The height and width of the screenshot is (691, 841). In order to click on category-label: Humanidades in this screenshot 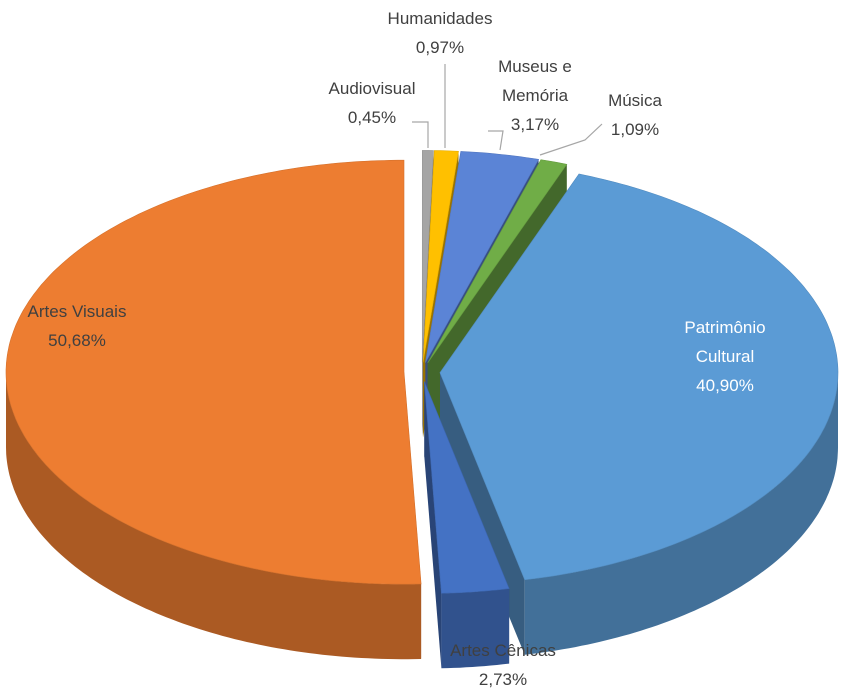, I will do `click(440, 18)`.